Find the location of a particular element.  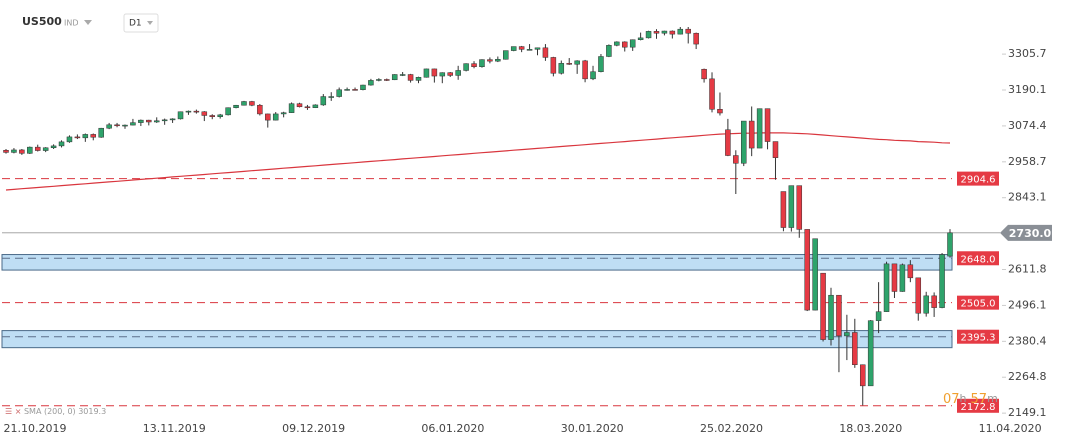

x-tick-label: 18.03.2020 is located at coordinates (870, 428).